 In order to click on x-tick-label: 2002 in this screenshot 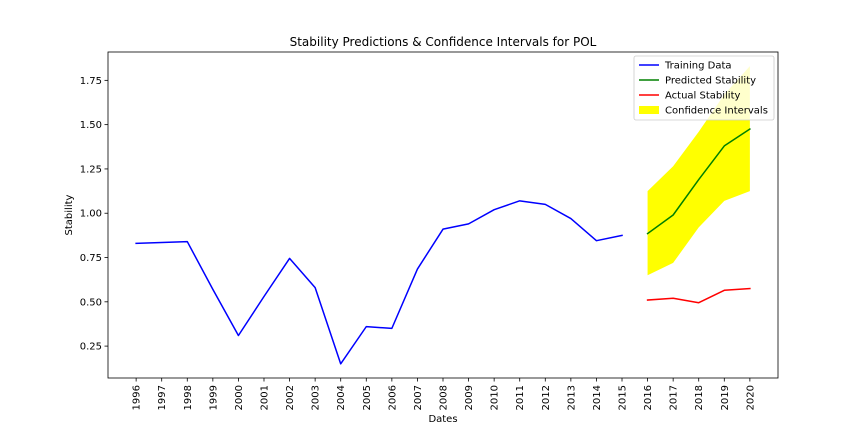, I will do `click(290, 397)`.